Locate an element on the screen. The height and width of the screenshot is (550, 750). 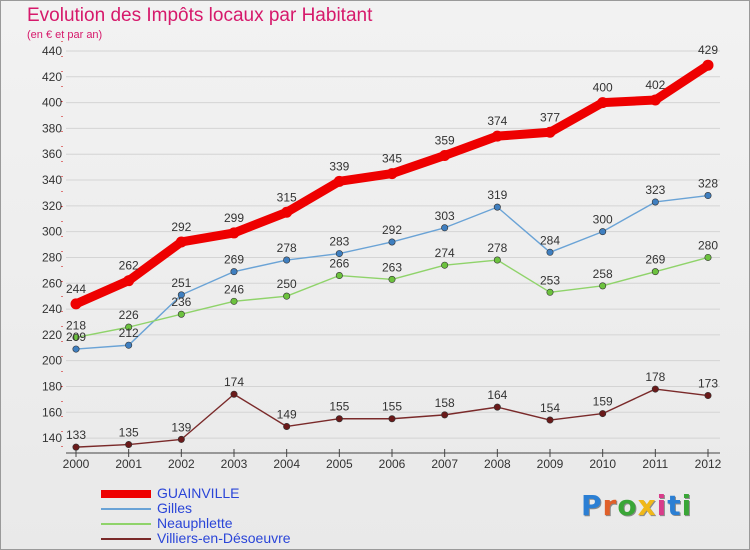
logo-letter: P is located at coordinates (592, 505).